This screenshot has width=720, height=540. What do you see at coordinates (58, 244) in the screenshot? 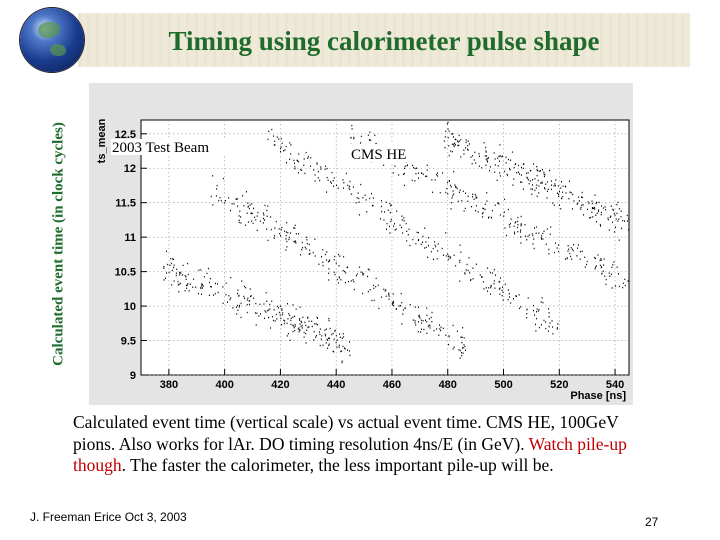
I see `side-axis-label-text: Calculated event time (in clock cycles)` at bounding box center [58, 244].